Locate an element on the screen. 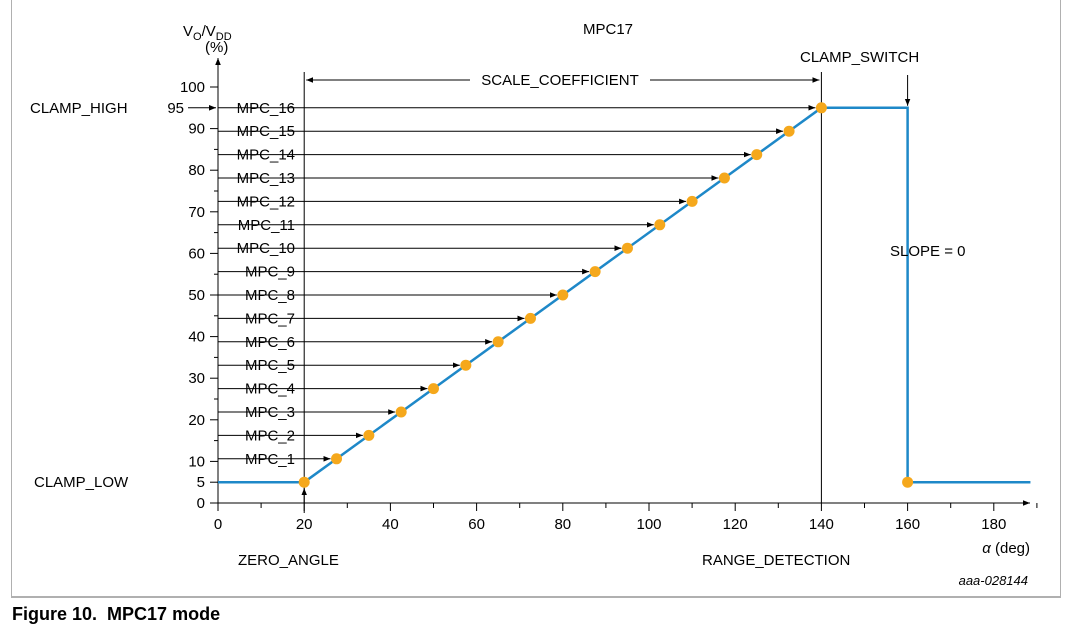 This screenshot has width=1065, height=641. y-tick-label: 60 is located at coordinates (196, 253).